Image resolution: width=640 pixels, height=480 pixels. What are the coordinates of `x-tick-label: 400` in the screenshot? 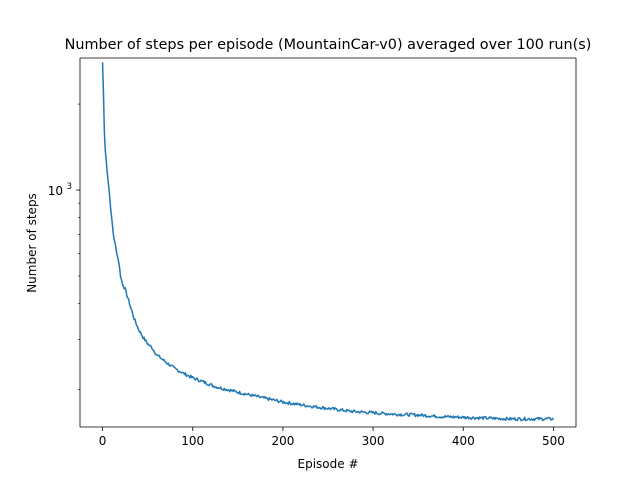 It's located at (463, 441).